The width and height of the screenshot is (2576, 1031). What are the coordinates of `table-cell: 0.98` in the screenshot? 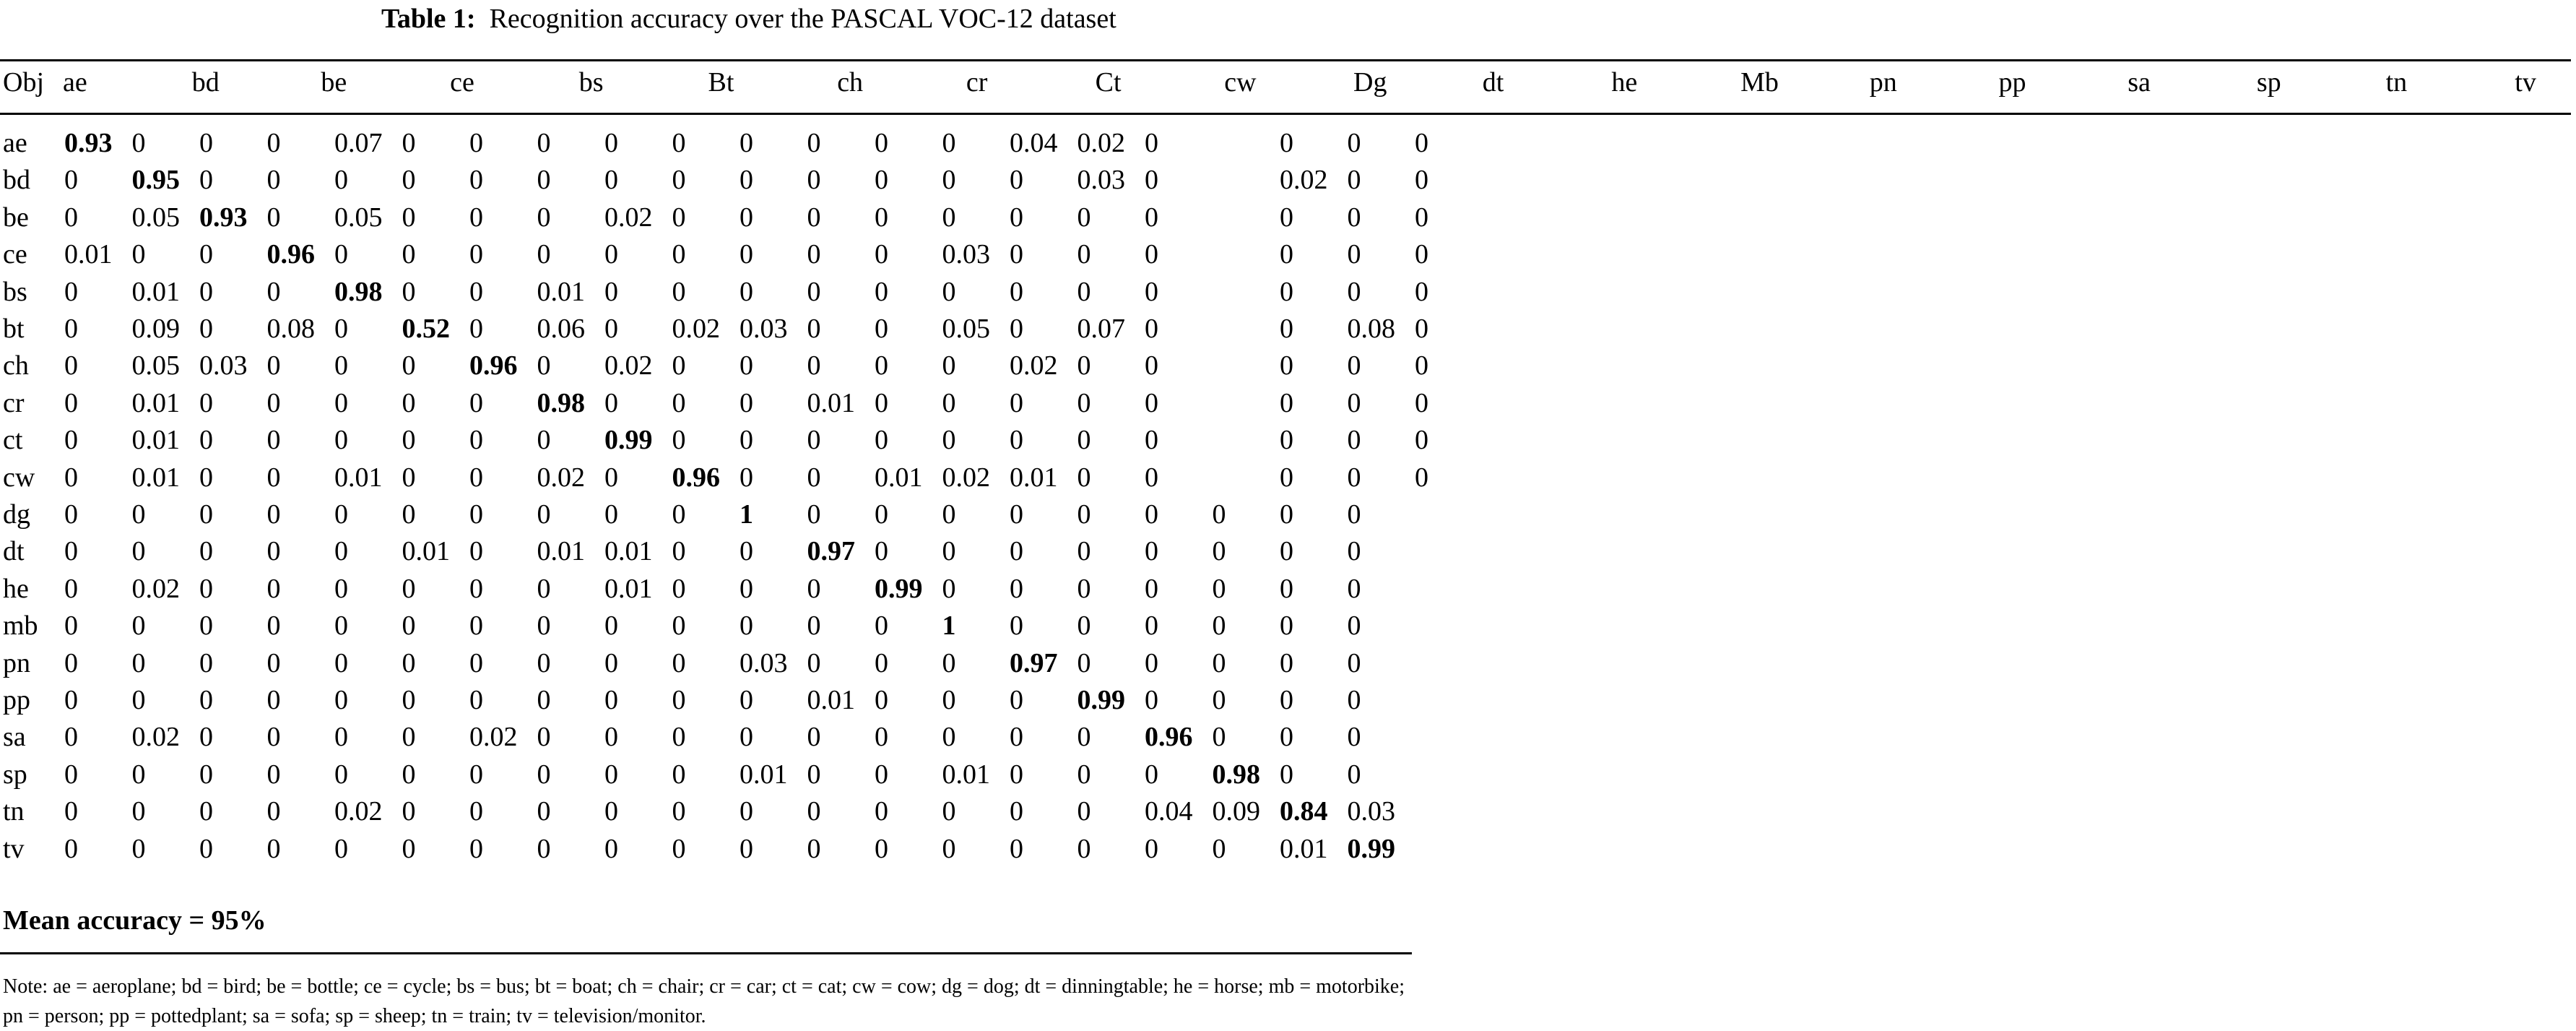 It's located at (358, 291).